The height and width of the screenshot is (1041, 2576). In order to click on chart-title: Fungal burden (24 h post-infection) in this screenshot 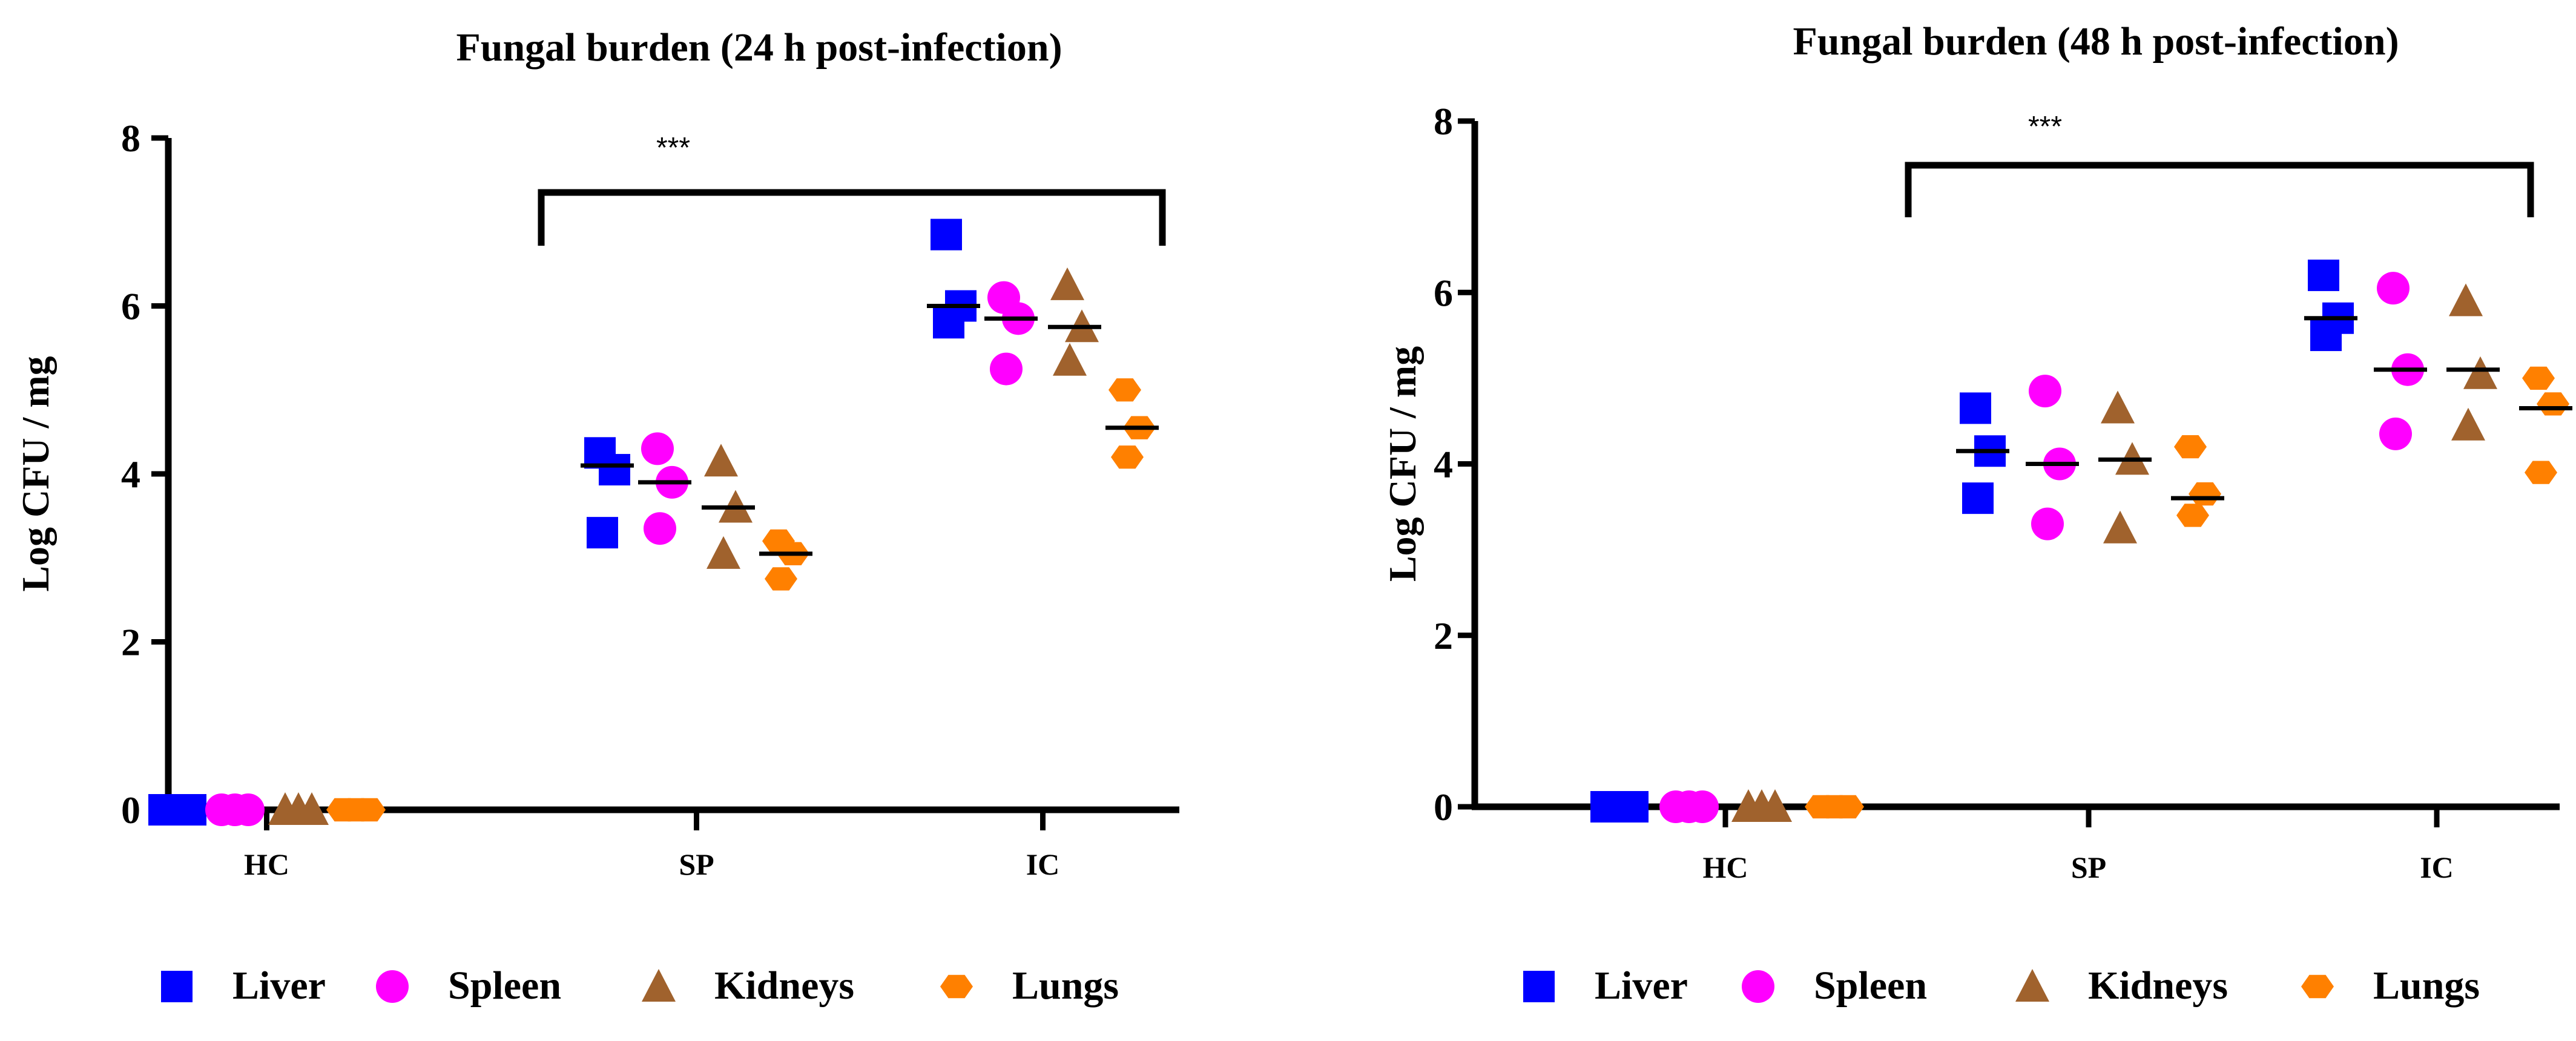, I will do `click(759, 47)`.